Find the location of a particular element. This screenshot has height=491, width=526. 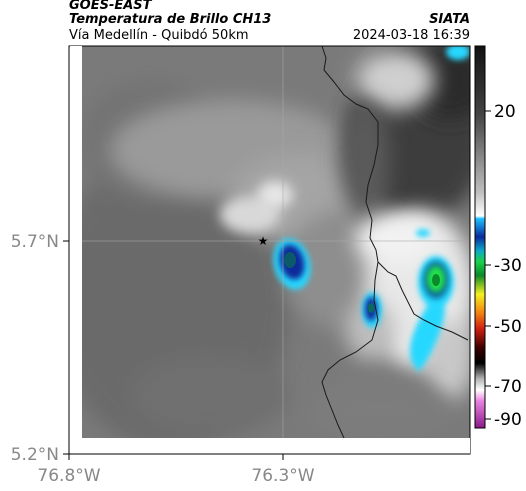

x-tick-label: 76.3°W is located at coordinates (282, 476).